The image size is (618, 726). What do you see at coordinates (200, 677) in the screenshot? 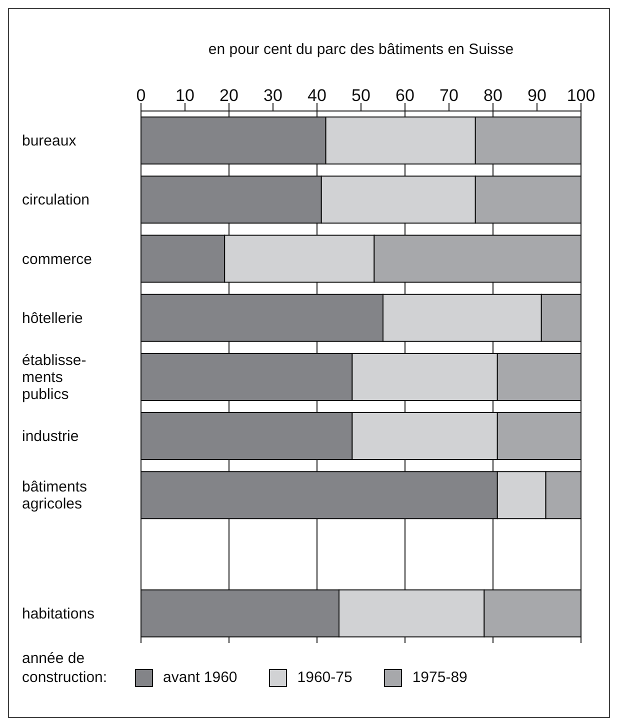
I see `legend-label: avant 1960` at bounding box center [200, 677].